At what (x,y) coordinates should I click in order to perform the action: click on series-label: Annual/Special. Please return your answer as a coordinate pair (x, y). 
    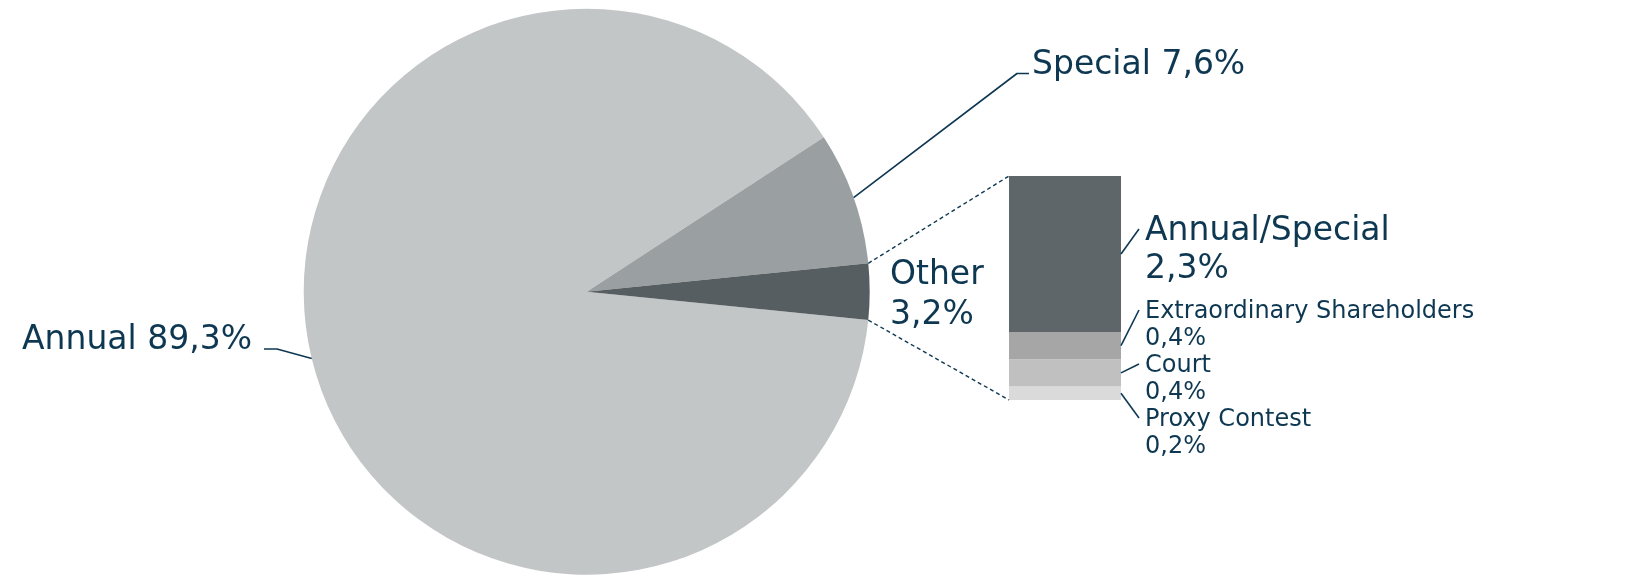
    Looking at the image, I should click on (1267, 228).